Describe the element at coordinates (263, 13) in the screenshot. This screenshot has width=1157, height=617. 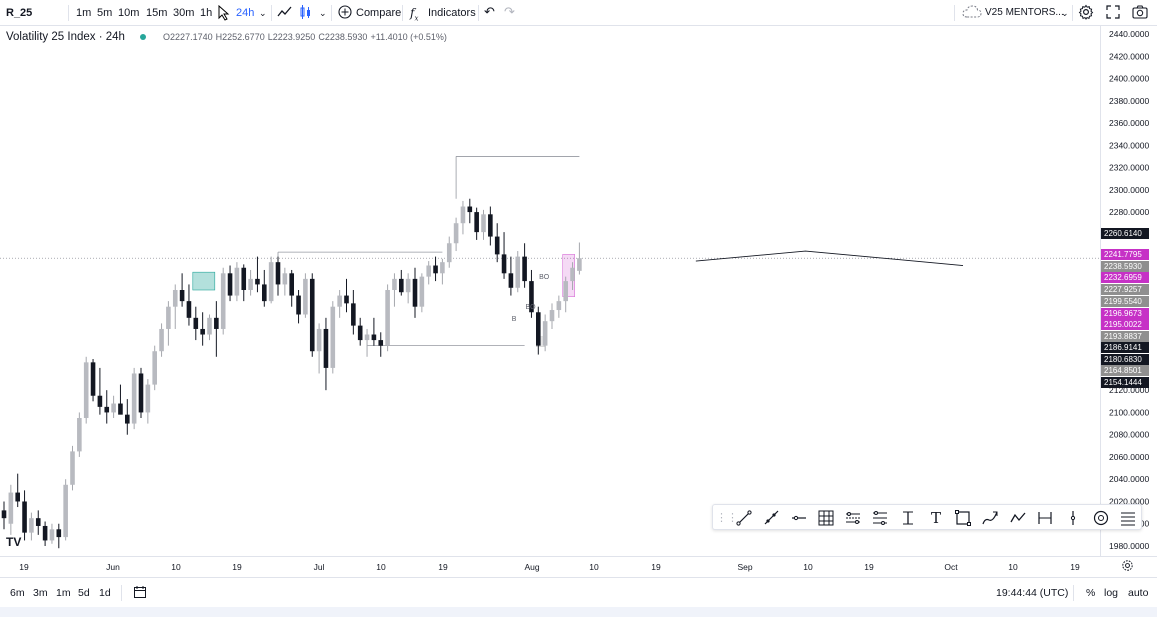
I see `interval-dropdown-chevron-icon: ⌄` at that location.